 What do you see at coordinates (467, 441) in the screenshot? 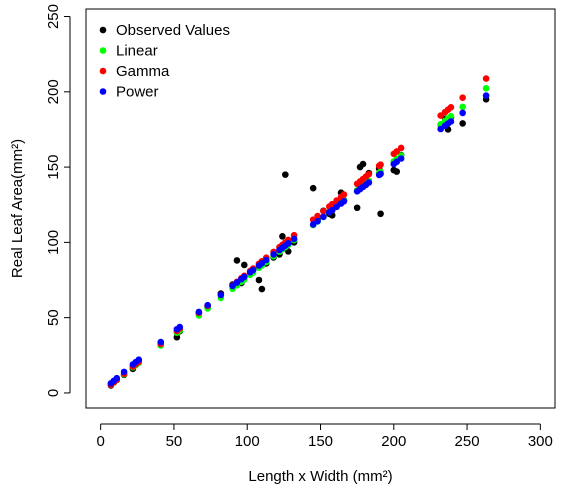
I see `x-tick-label: 250` at bounding box center [467, 441].